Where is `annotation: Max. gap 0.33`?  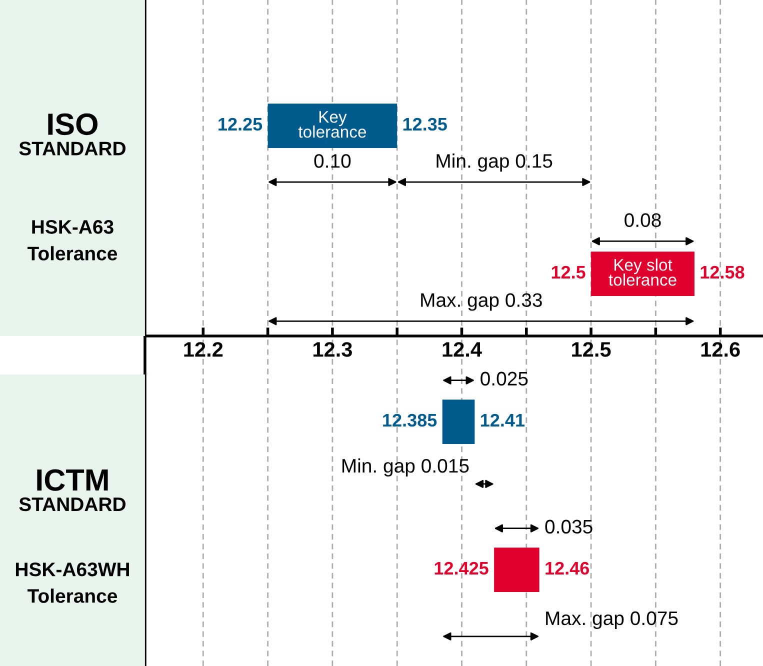 annotation: Max. gap 0.33 is located at coordinates (481, 302).